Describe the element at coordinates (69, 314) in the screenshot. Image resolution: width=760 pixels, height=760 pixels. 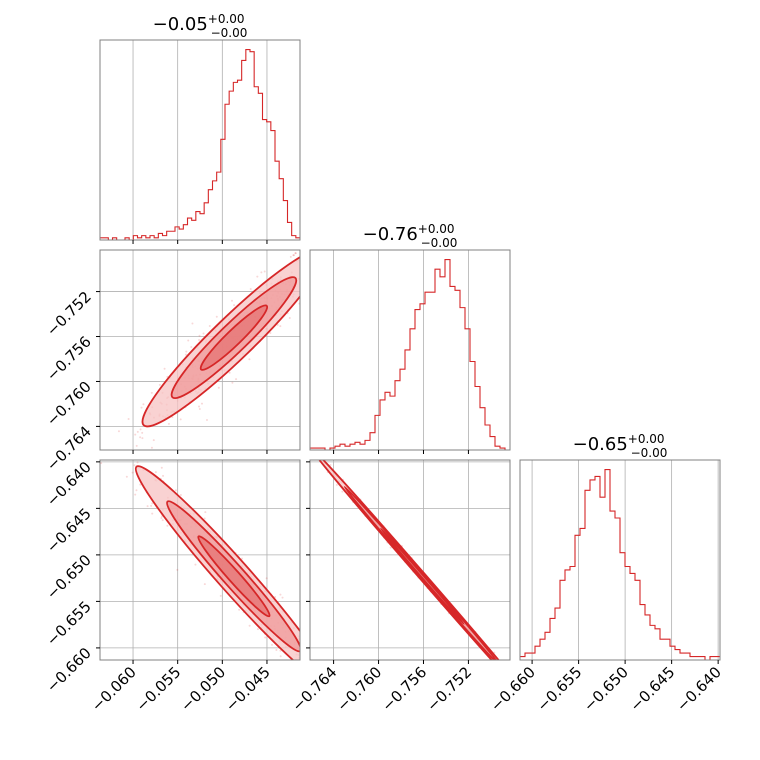
I see `y-tick-label-param-1: −0.752` at that location.